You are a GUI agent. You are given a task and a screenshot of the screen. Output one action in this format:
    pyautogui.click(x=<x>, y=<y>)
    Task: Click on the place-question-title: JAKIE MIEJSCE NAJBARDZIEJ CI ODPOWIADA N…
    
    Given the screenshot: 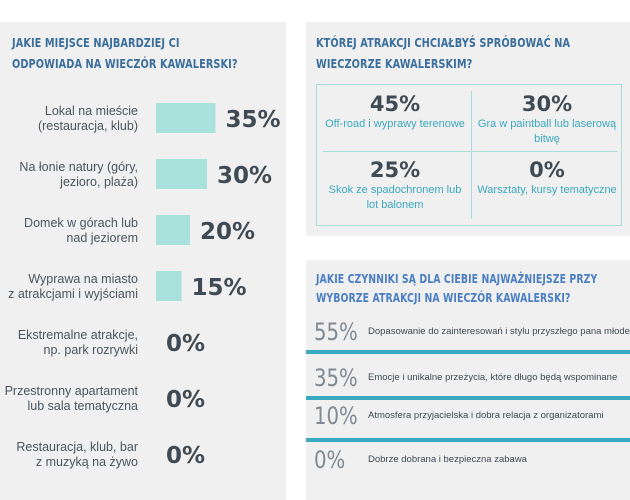 What is the action you would take?
    pyautogui.click(x=125, y=53)
    